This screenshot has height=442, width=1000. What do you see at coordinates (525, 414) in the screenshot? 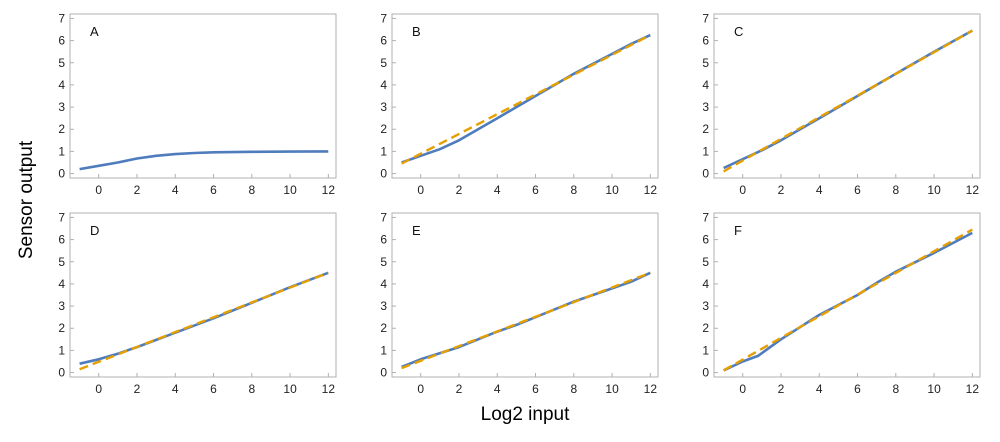
I see `x-axis-label: Log2 input` at bounding box center [525, 414].